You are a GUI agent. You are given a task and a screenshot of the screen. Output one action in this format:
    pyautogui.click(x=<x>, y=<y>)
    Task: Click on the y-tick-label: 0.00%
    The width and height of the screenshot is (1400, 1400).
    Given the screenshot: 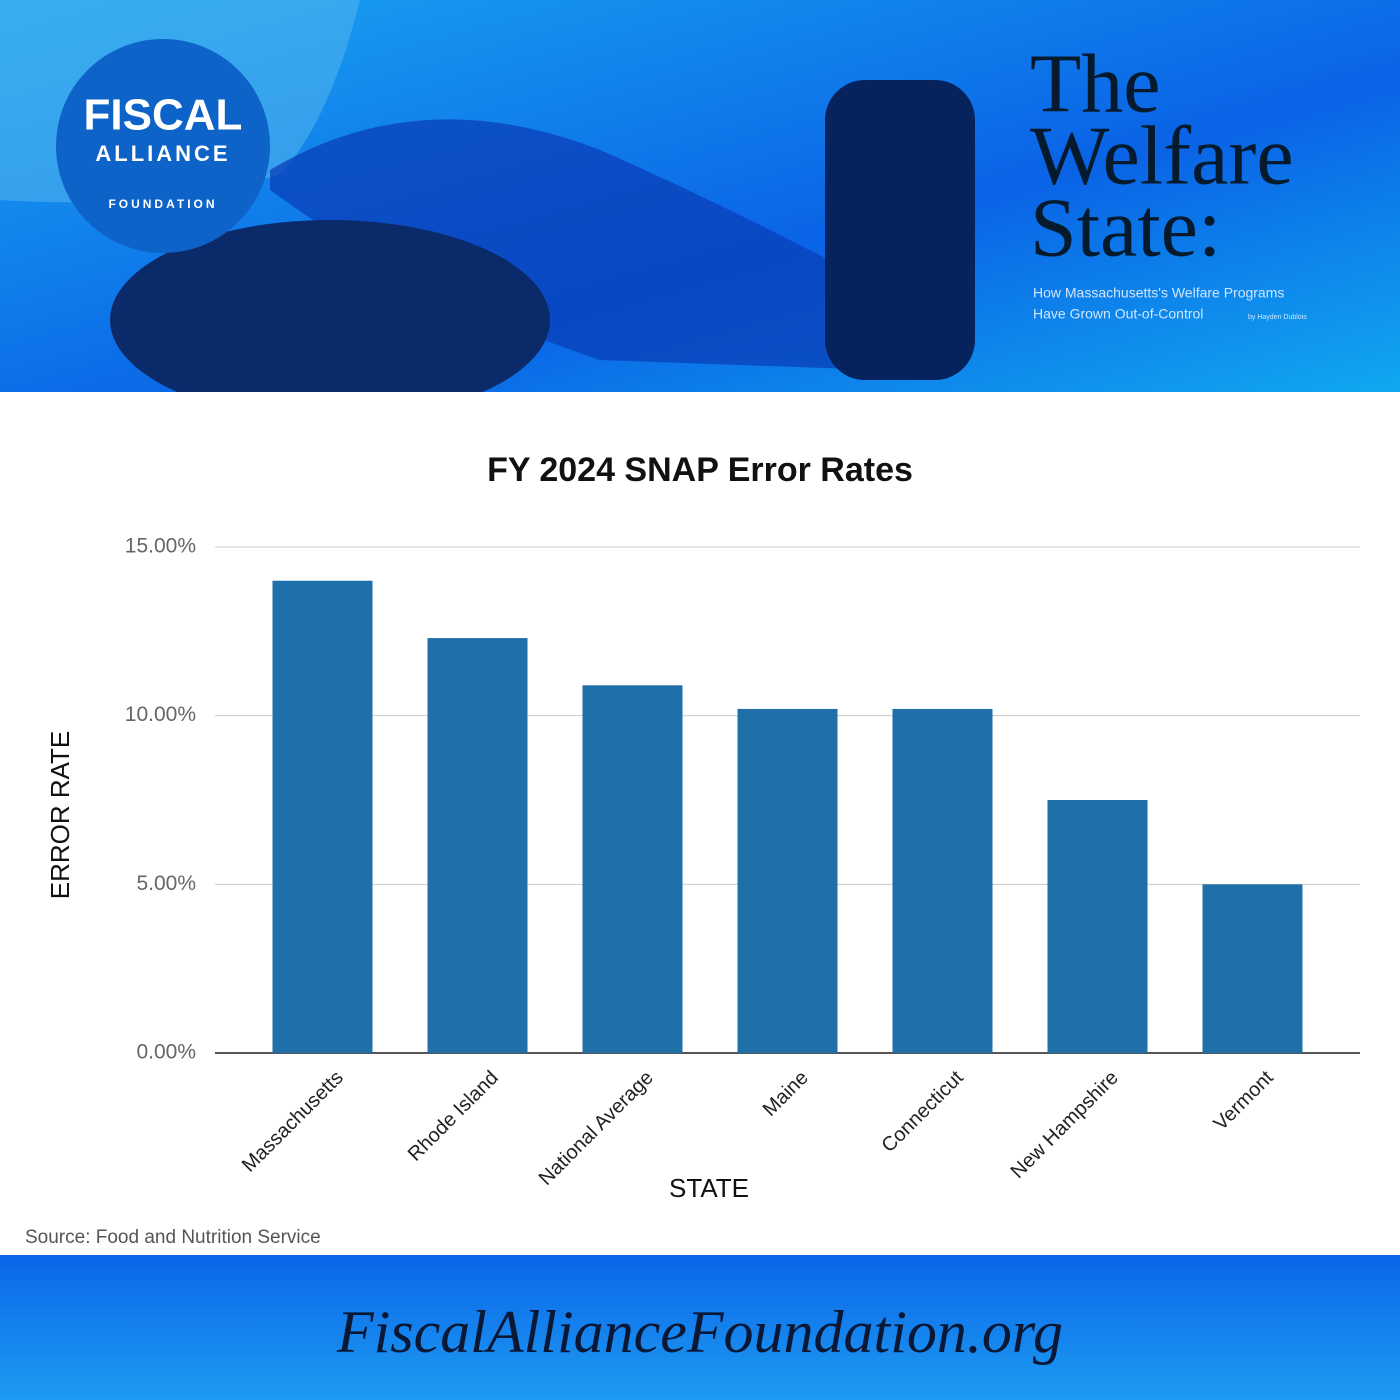 What is the action you would take?
    pyautogui.click(x=166, y=1052)
    